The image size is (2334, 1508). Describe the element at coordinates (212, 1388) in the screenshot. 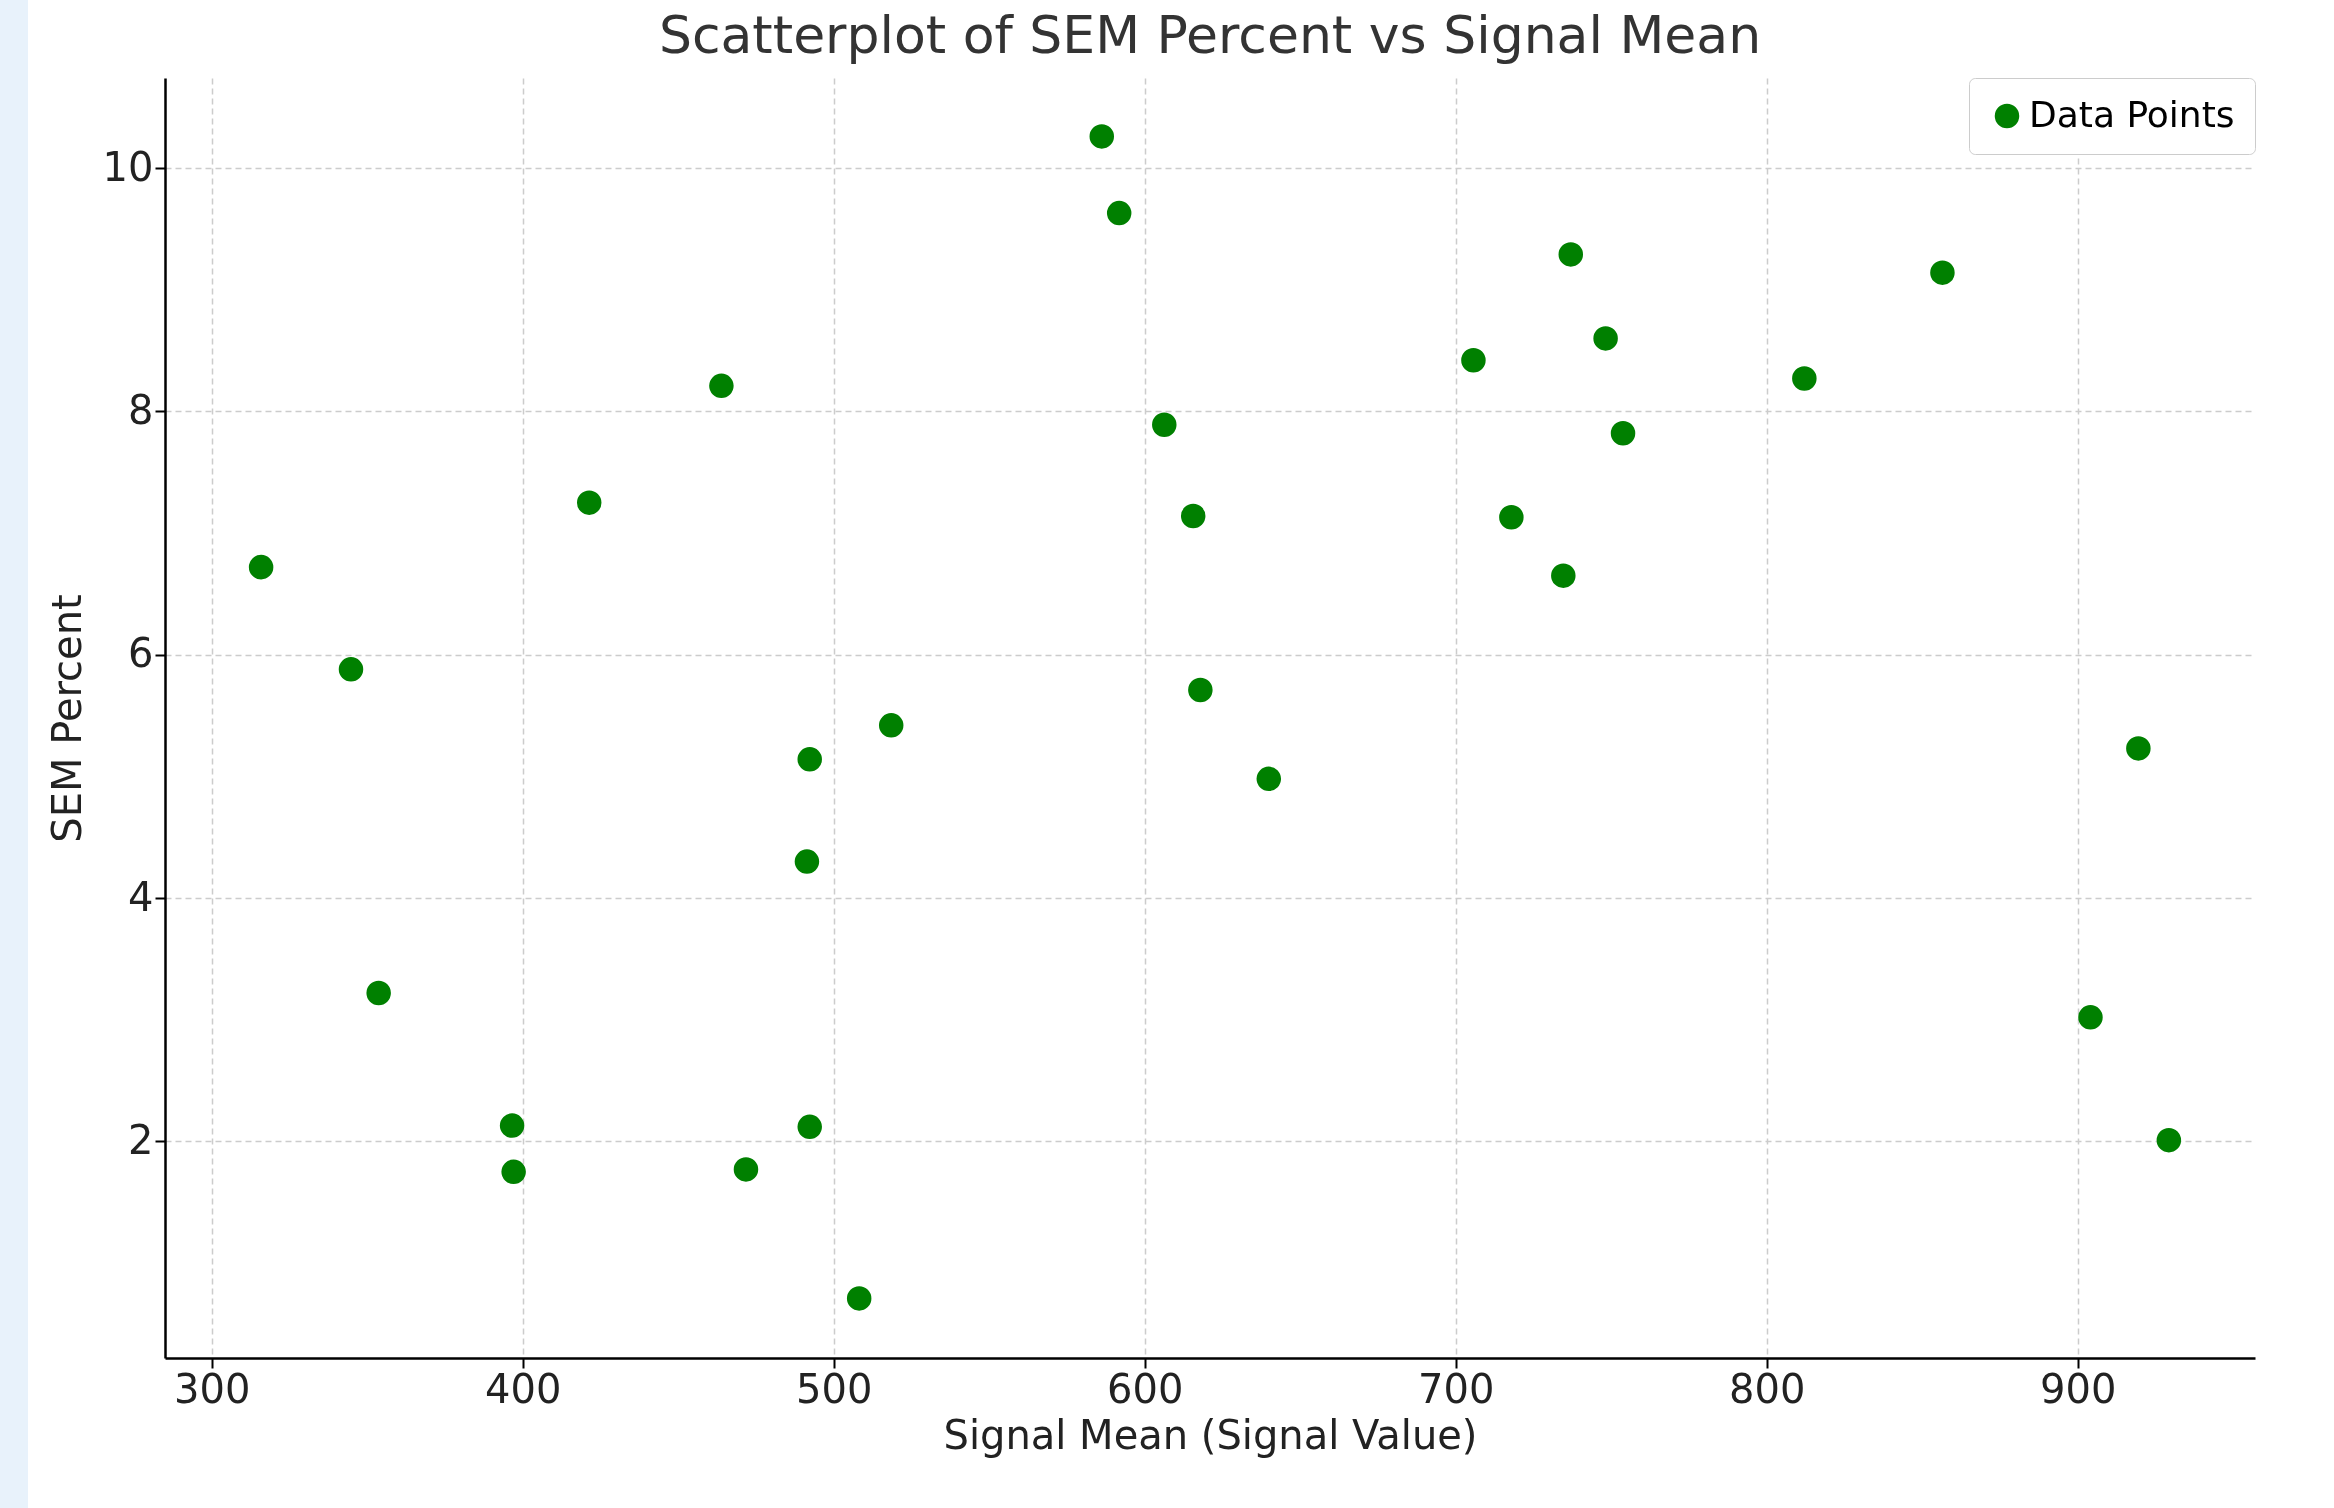

I see `x-tick-label: 300` at that location.